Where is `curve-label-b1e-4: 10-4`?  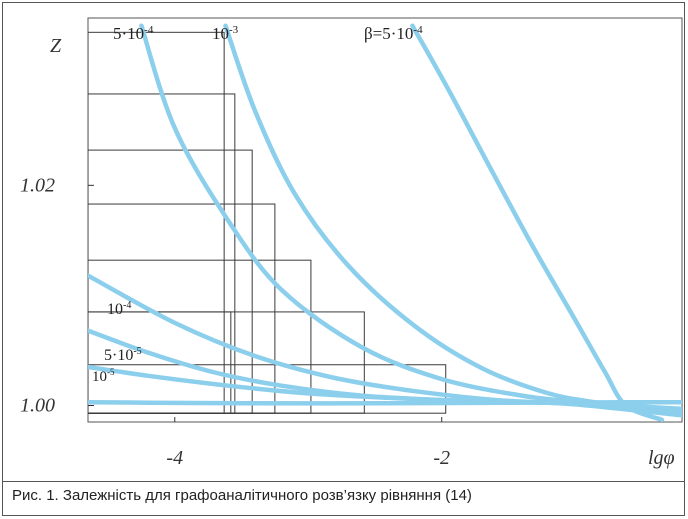
curve-label-b1e-4: 10-4 is located at coordinates (119, 309).